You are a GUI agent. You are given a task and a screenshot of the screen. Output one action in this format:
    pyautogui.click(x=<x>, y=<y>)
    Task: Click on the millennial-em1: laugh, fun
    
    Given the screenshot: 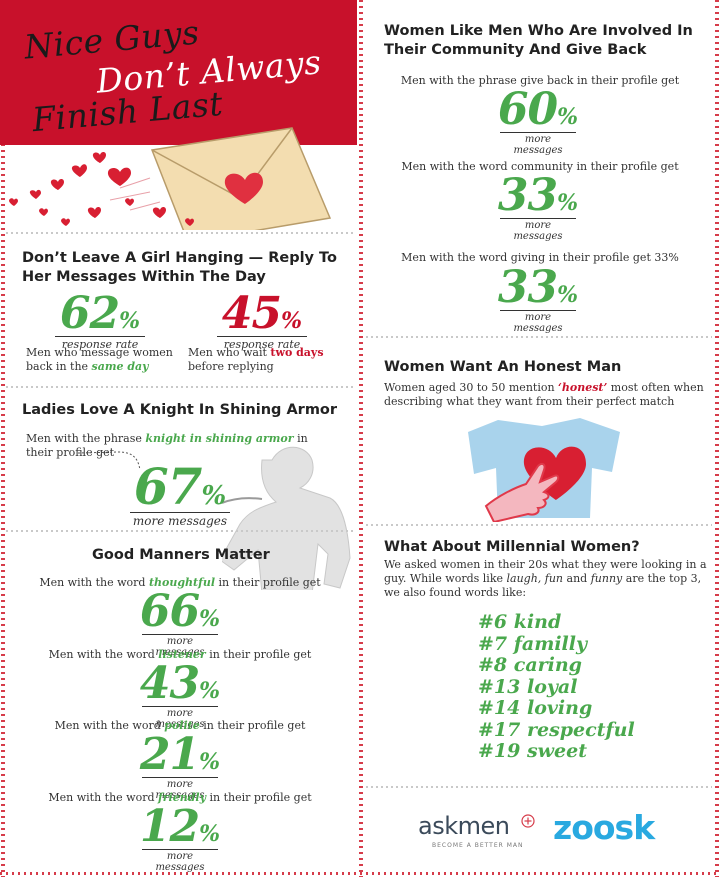 What is the action you would take?
    pyautogui.click(x=535, y=578)
    